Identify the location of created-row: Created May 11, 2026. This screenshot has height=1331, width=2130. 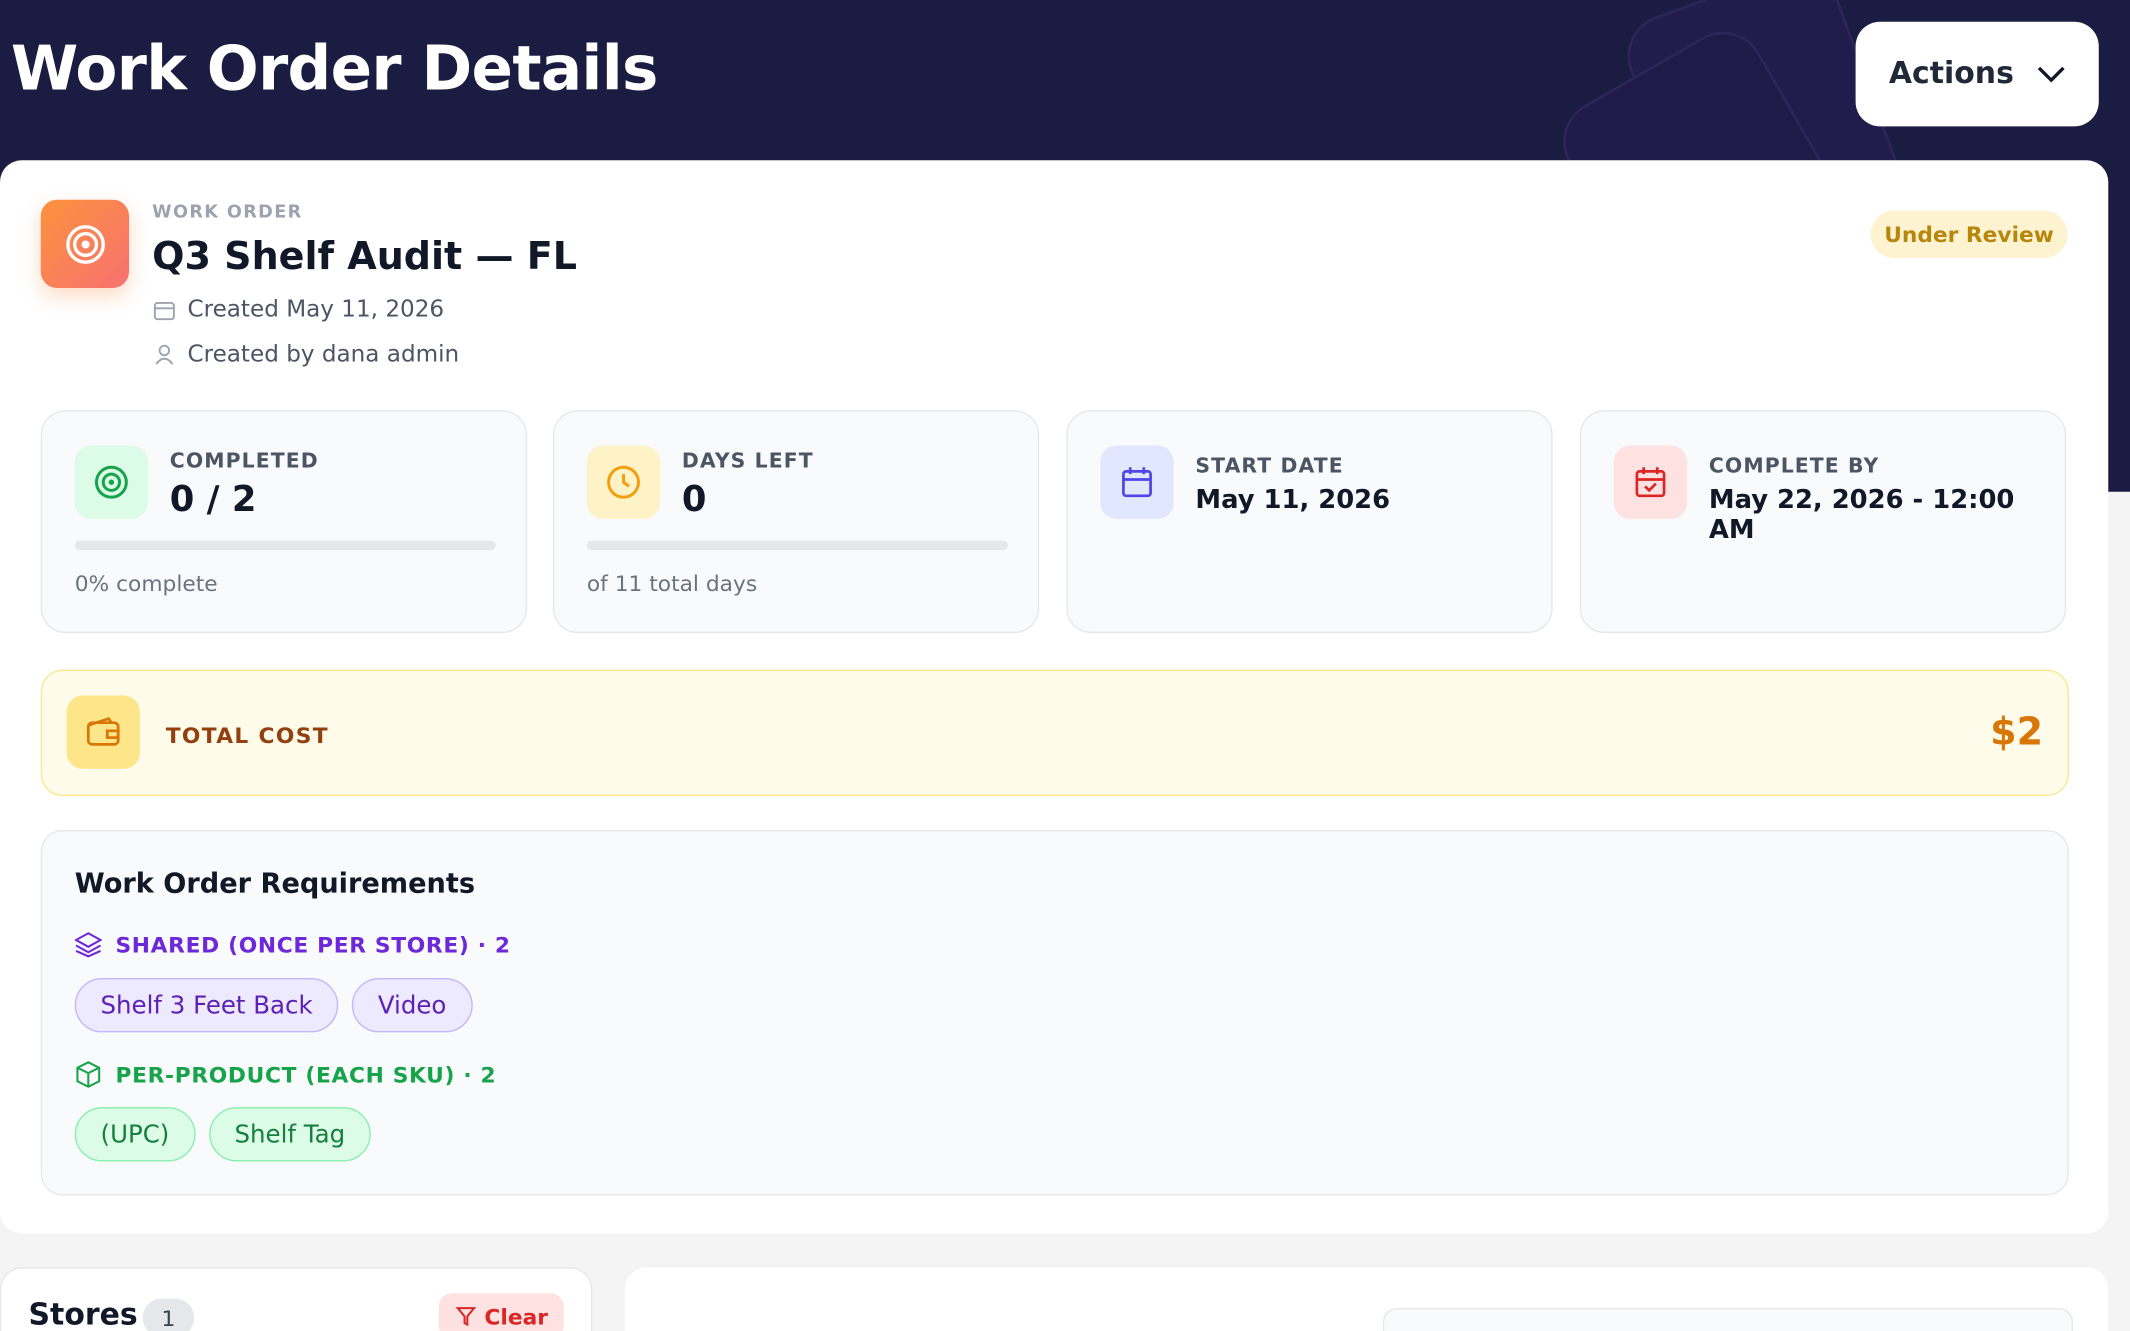
(298, 309).